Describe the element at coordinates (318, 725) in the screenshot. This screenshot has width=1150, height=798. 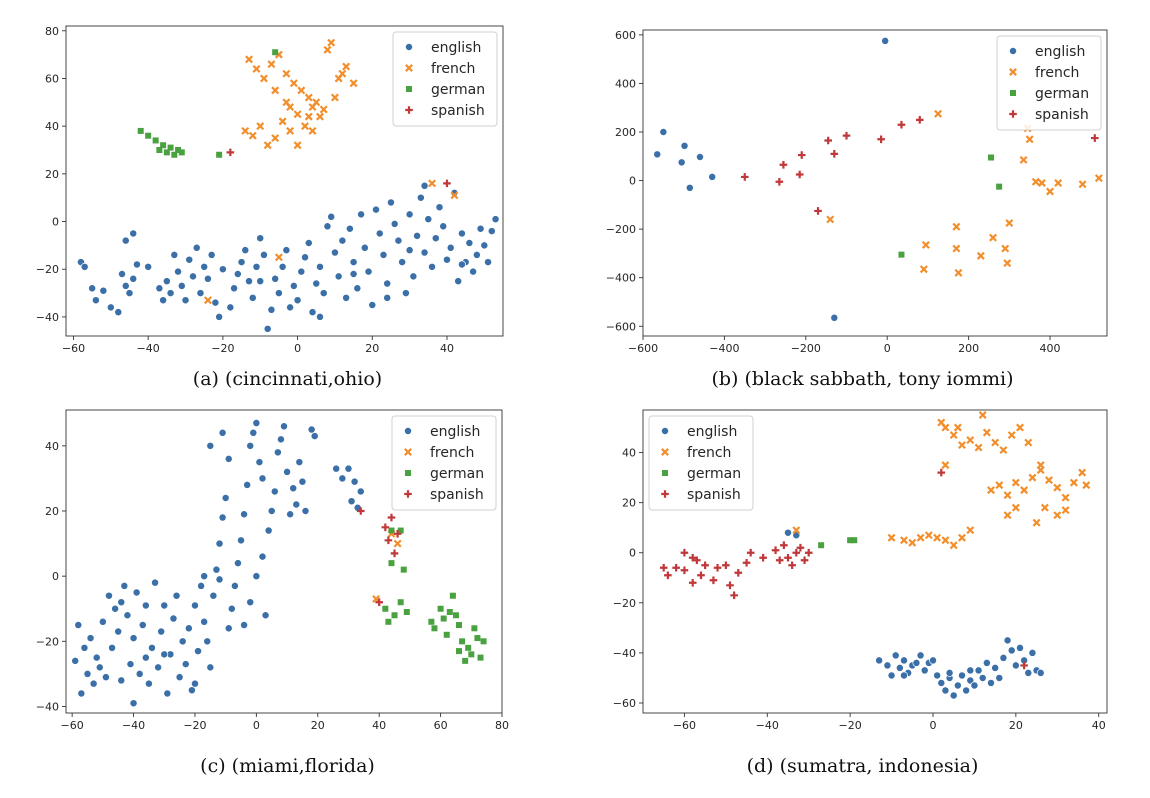
I see `x-tick-label: 20` at that location.